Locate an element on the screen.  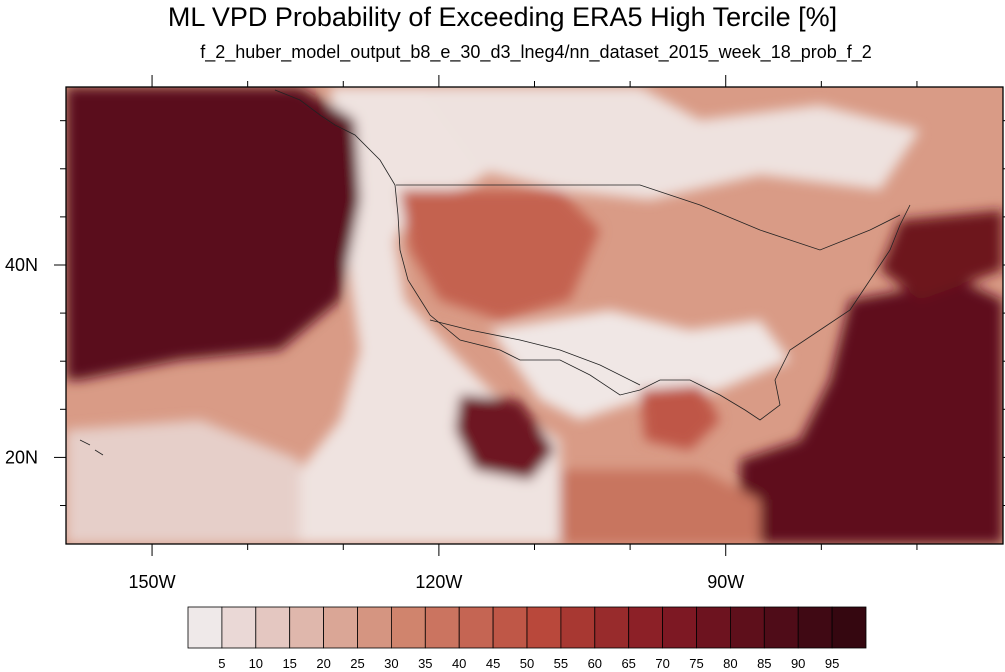
field-region-central-america is located at coordinates (660, 507).